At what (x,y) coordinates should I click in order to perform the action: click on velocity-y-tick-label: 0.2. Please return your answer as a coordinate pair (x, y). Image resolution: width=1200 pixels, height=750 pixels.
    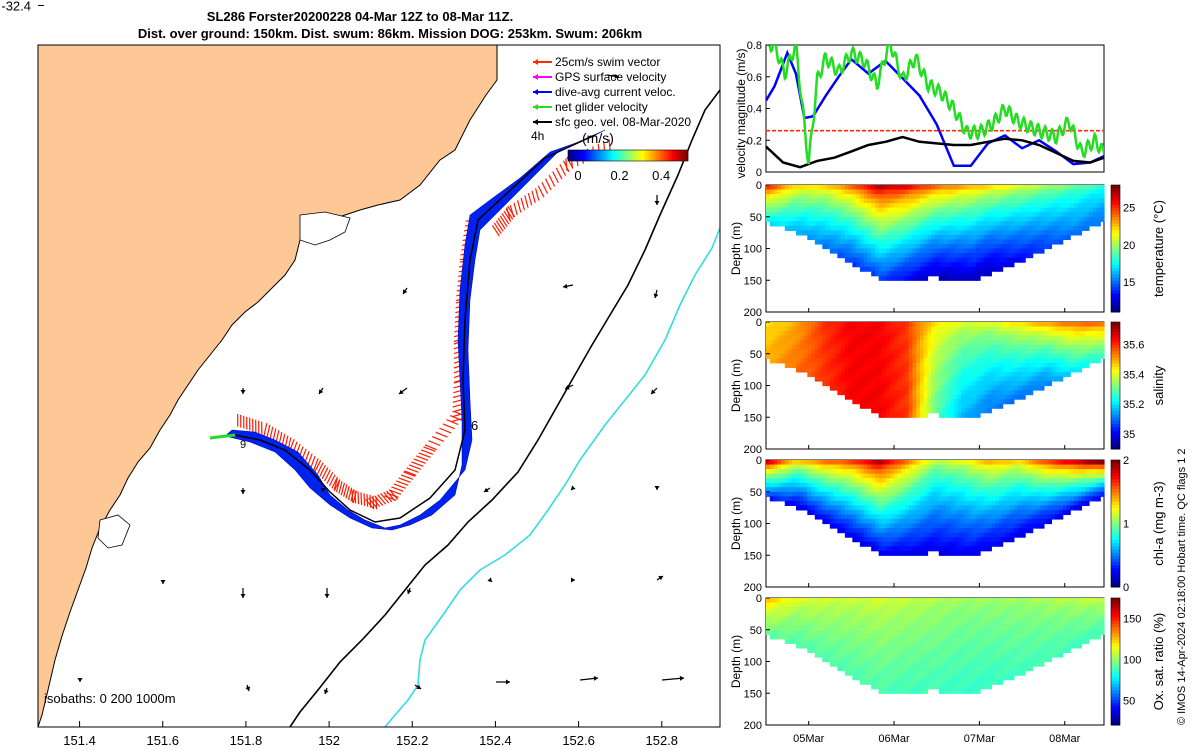
    Looking at the image, I should click on (754, 141).